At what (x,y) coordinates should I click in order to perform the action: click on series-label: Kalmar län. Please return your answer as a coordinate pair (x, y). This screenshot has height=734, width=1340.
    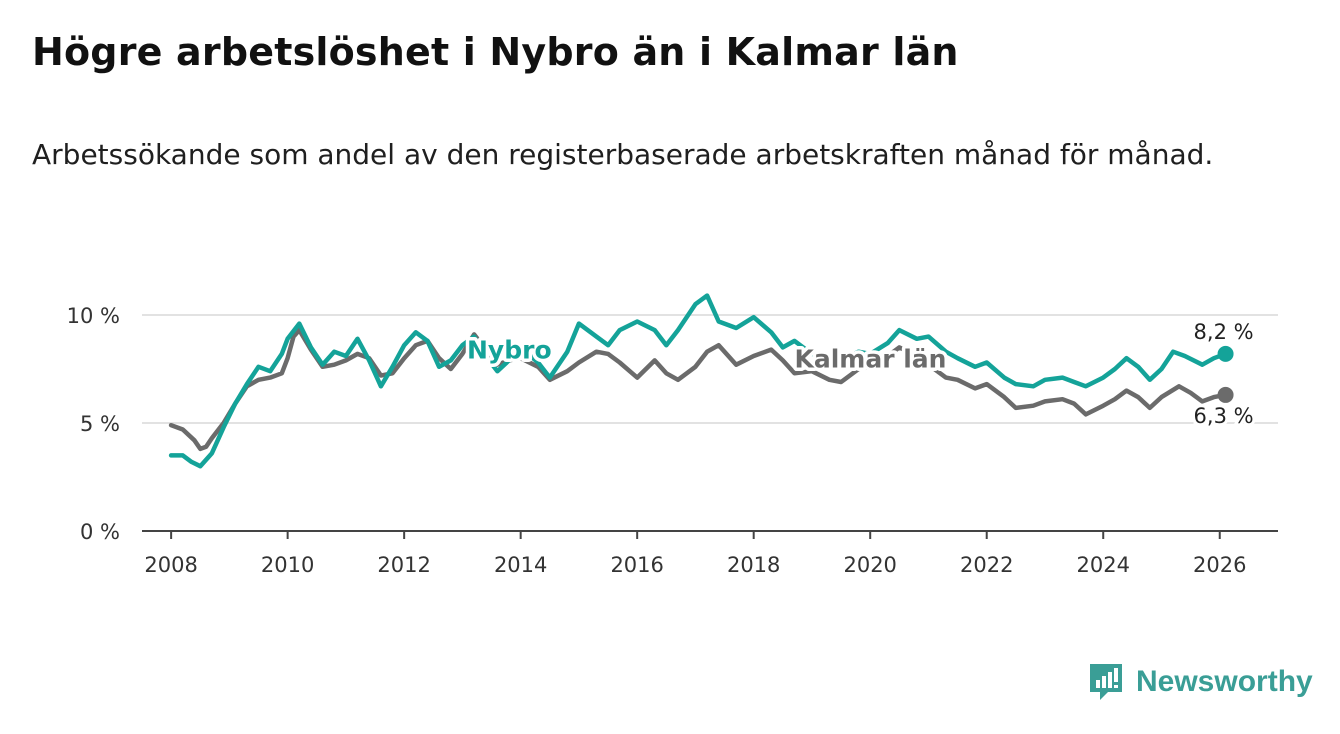
    Looking at the image, I should click on (870, 358).